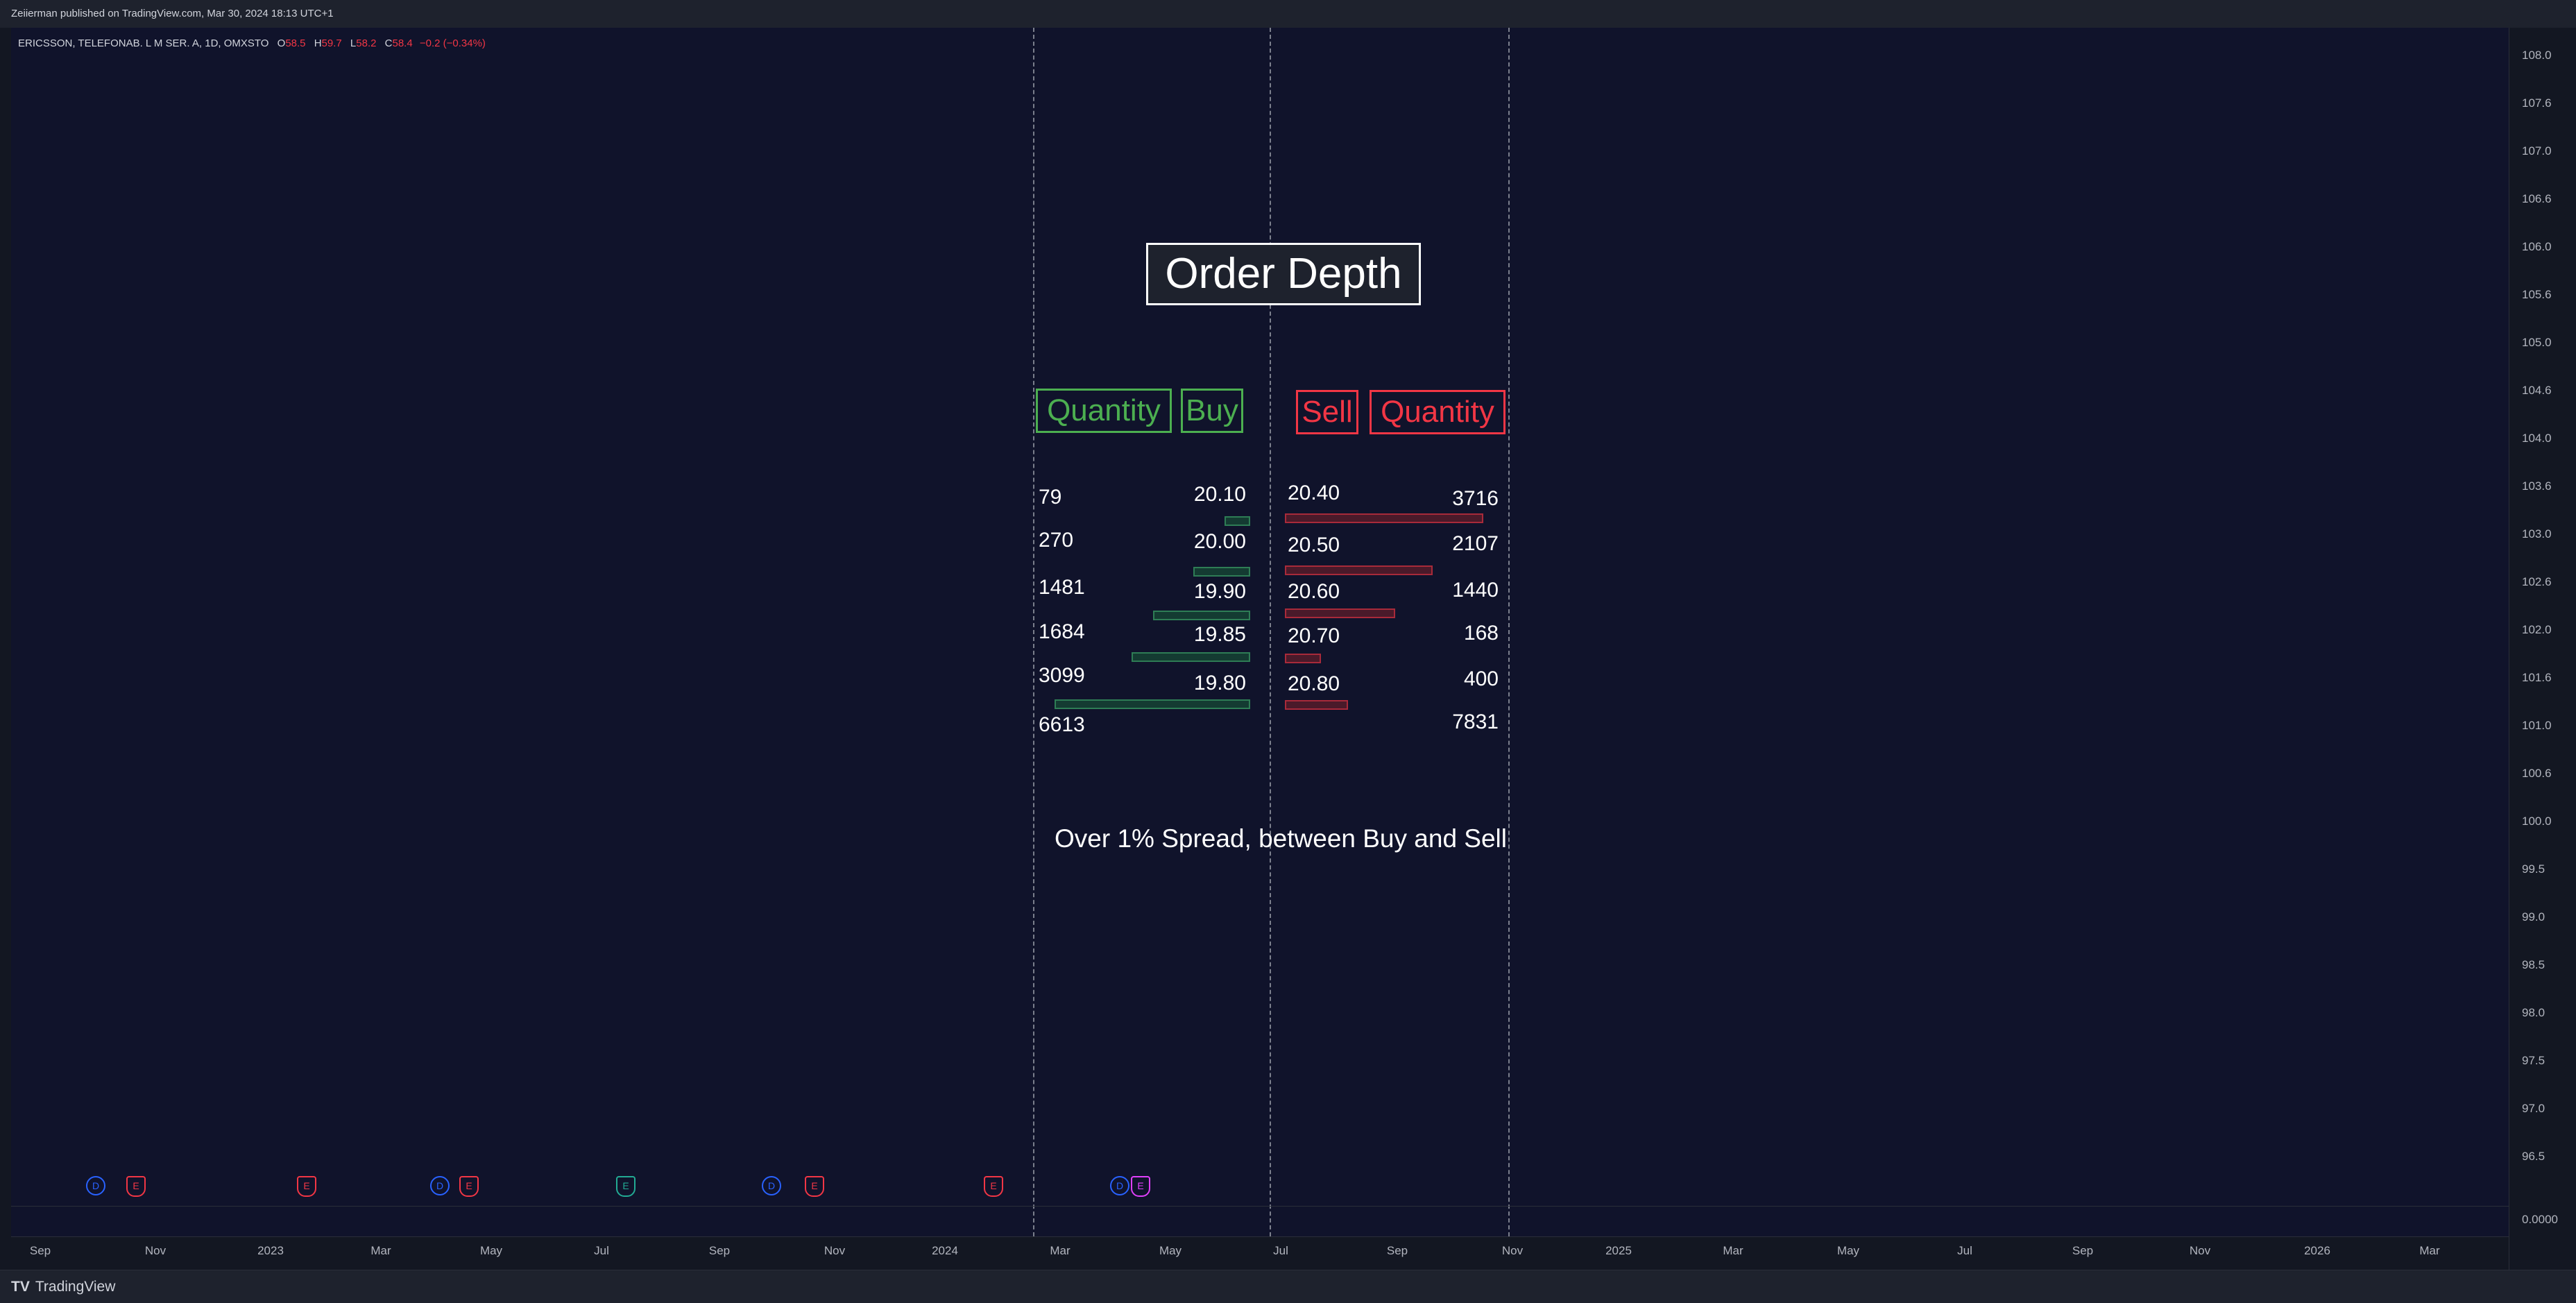  I want to click on sell-price-header: Sell, so click(1327, 412).